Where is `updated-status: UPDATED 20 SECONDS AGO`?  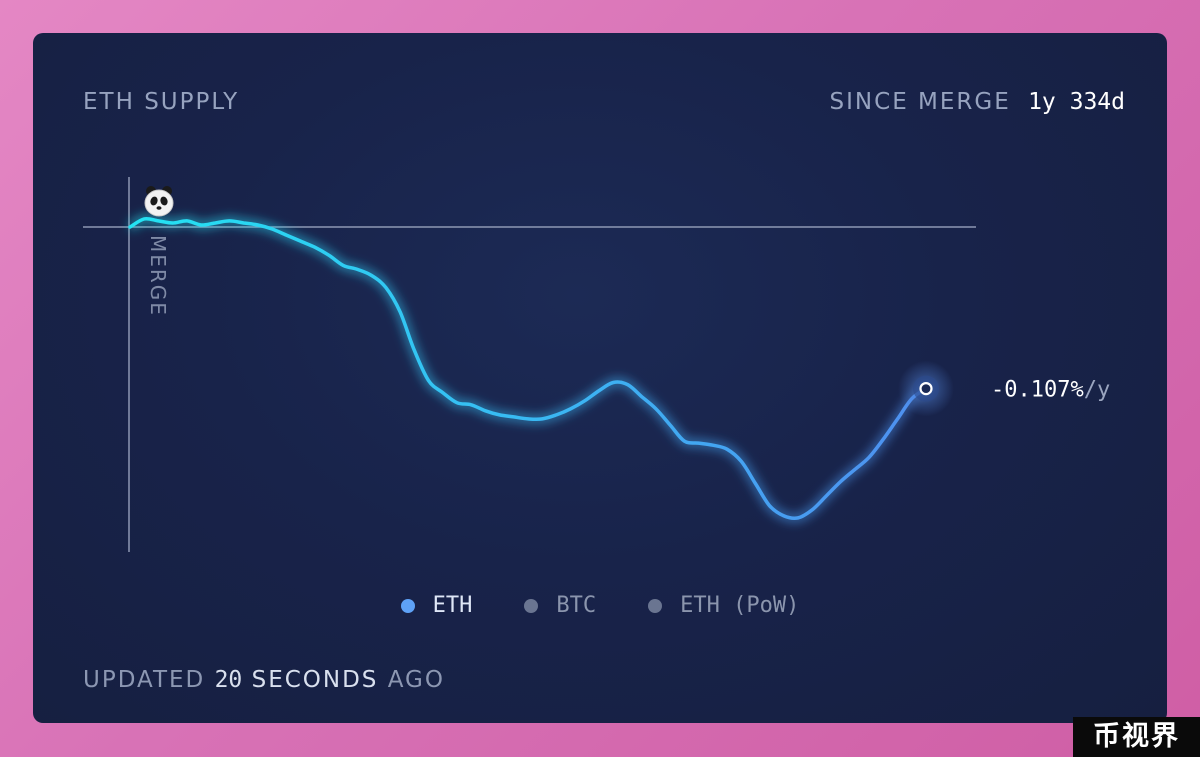
updated-status: UPDATED 20 SECONDS AGO is located at coordinates (264, 680).